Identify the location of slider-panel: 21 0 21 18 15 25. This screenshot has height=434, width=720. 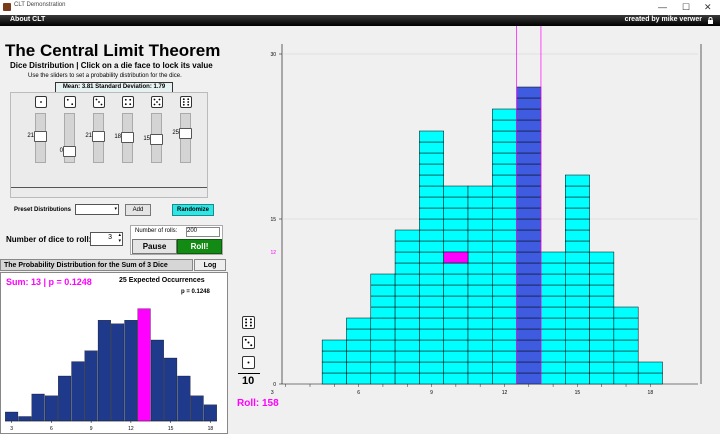
(109, 145).